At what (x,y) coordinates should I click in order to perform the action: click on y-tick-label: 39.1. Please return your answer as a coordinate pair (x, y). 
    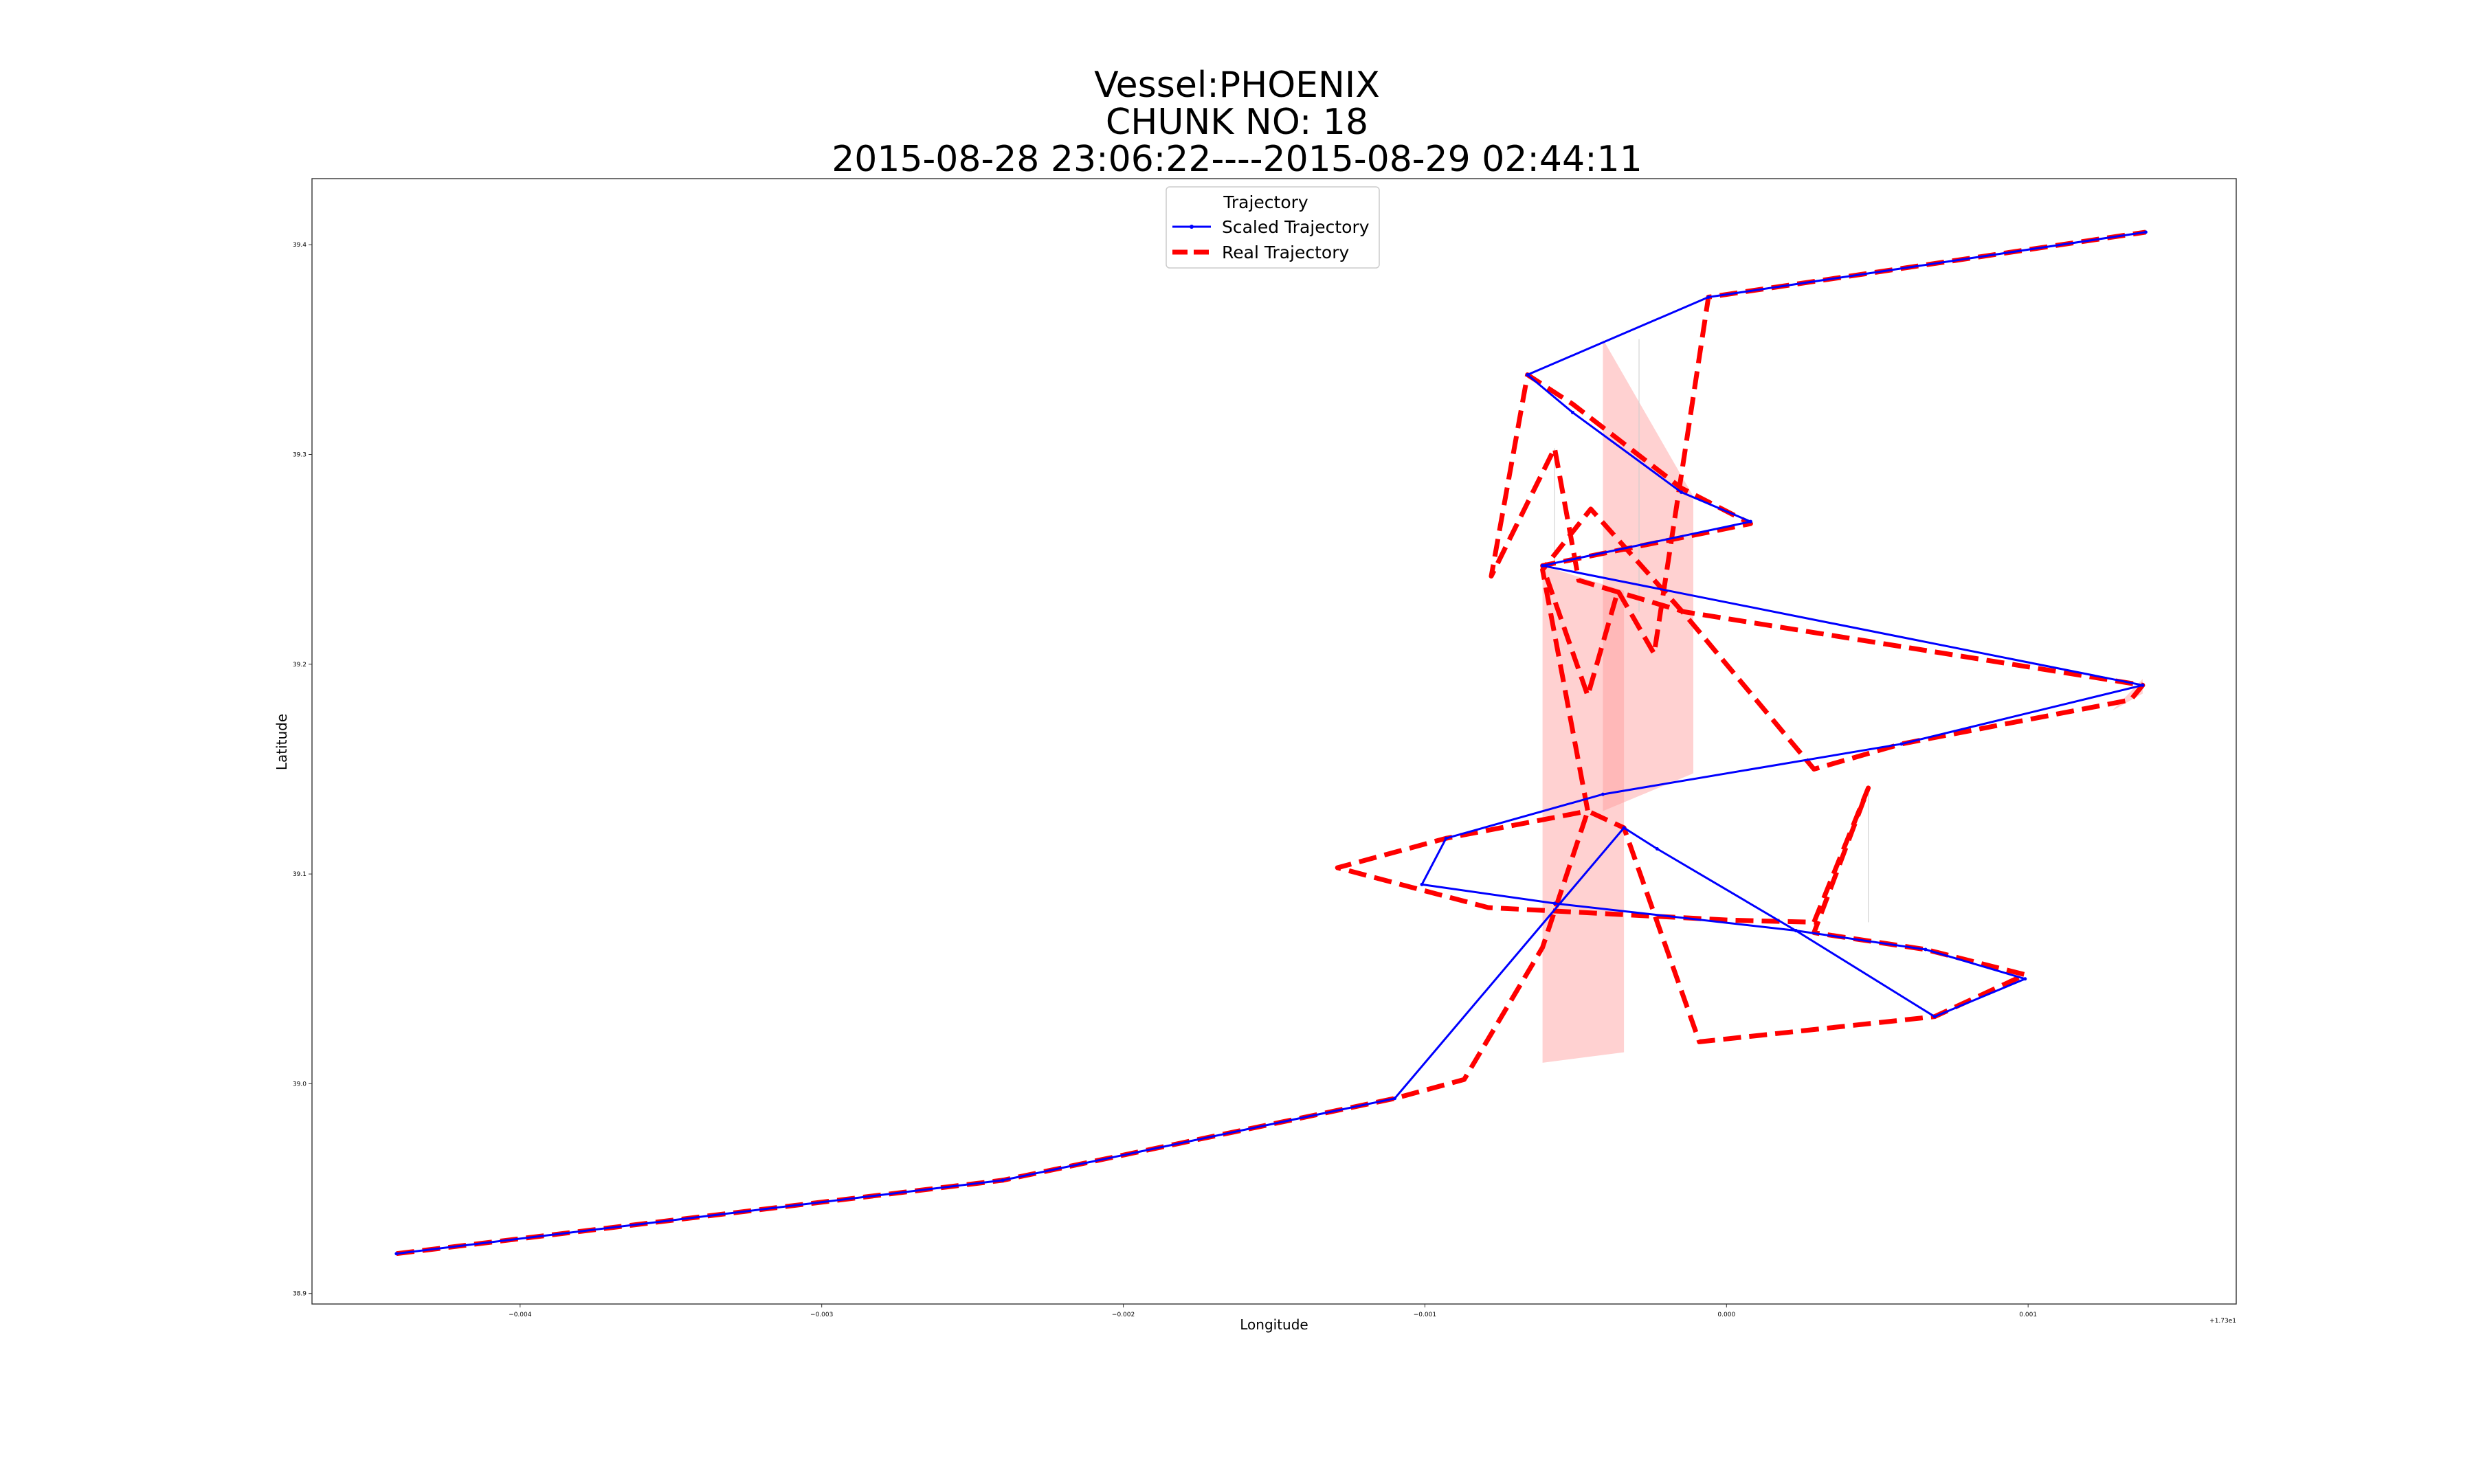
    Looking at the image, I should click on (300, 874).